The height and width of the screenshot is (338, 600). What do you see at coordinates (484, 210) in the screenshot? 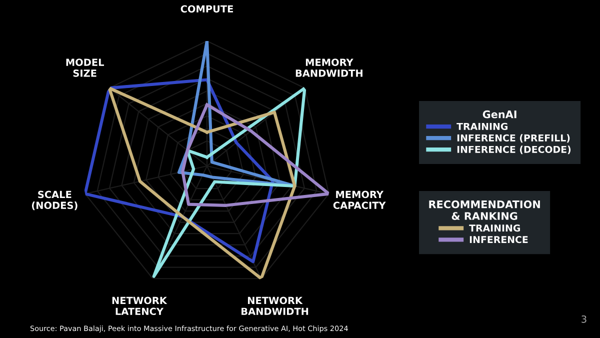
I see `text: RECOMMENDATION & RANKING` at bounding box center [484, 210].